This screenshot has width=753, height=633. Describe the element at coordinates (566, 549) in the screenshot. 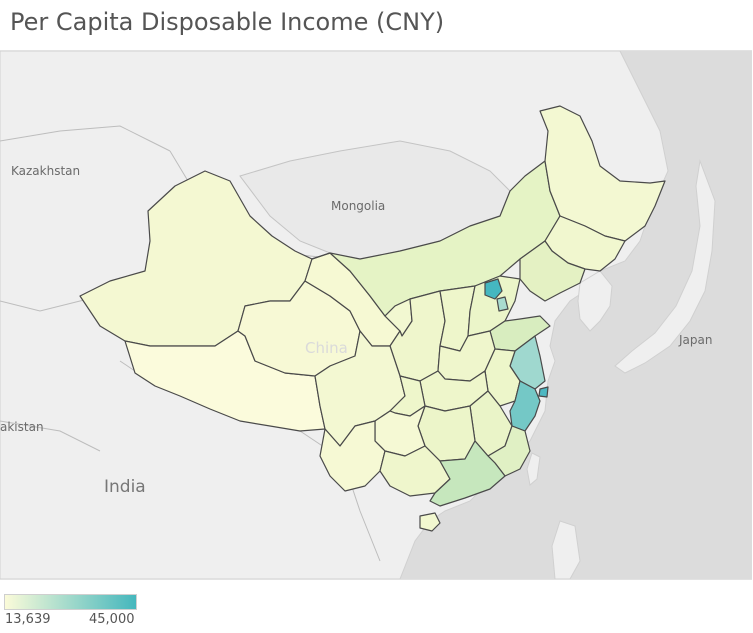

I see `philippines-land` at that location.